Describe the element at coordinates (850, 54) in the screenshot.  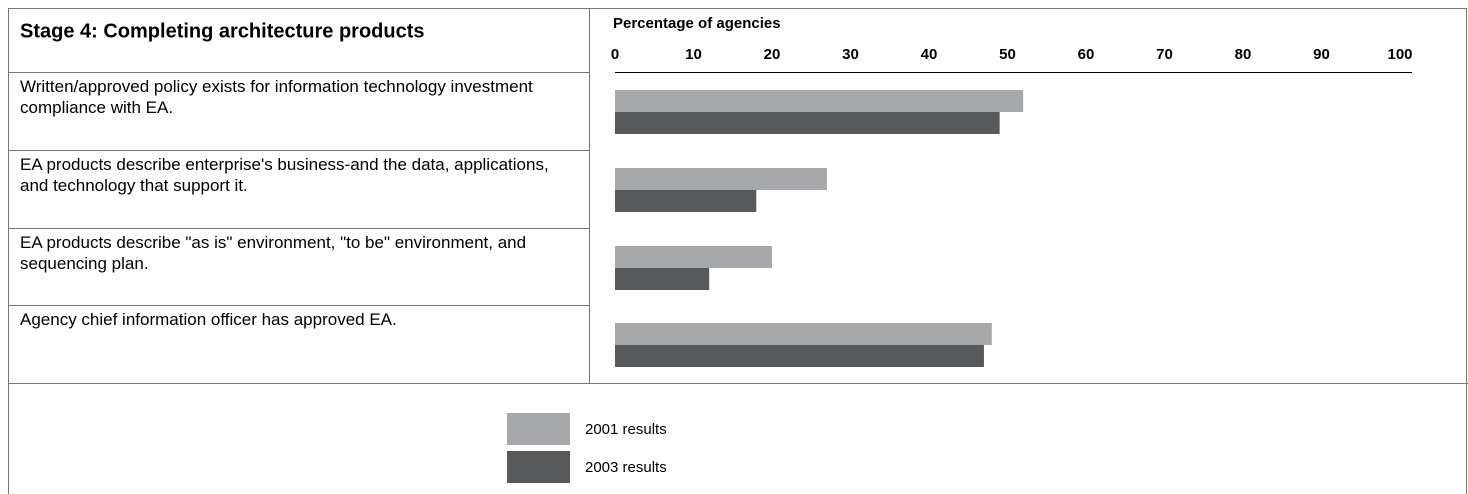
I see `x-tick-label: 30` at that location.